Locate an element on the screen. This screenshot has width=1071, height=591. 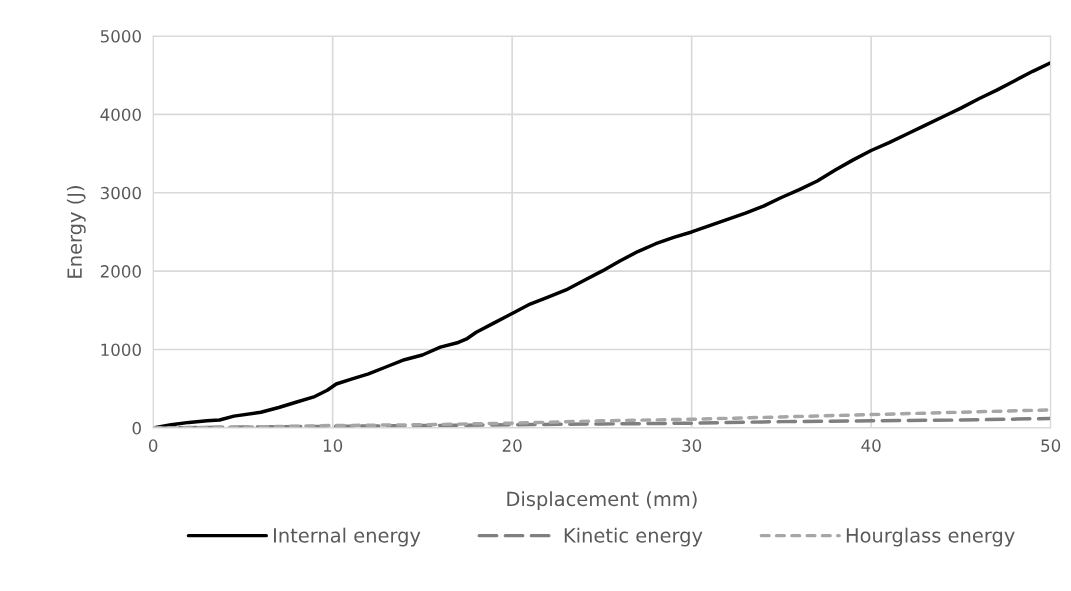
y-tick-label: 4000 is located at coordinates (120, 114).